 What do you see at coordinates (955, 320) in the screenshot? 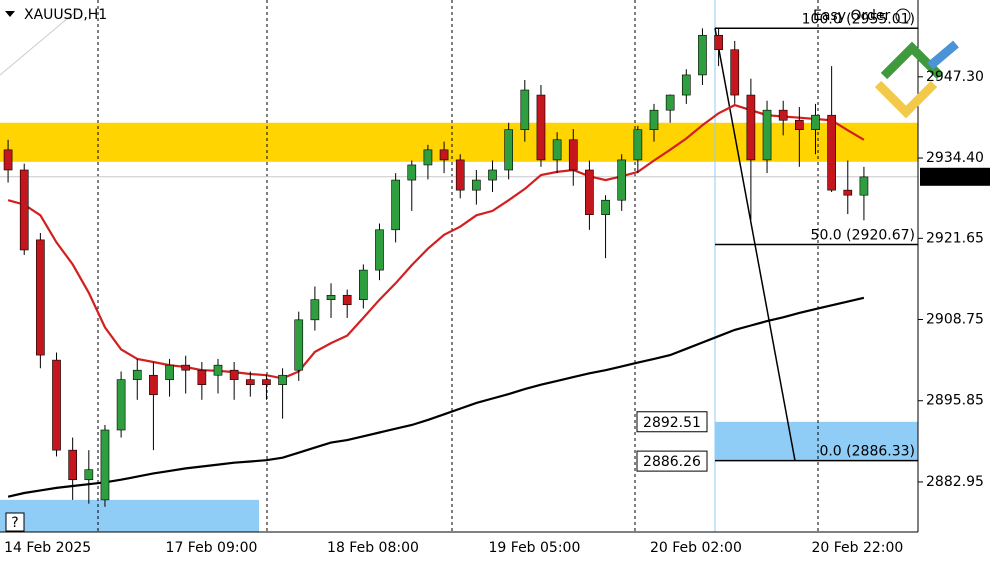
I see `y-tick-label: 2908.75` at bounding box center [955, 320].